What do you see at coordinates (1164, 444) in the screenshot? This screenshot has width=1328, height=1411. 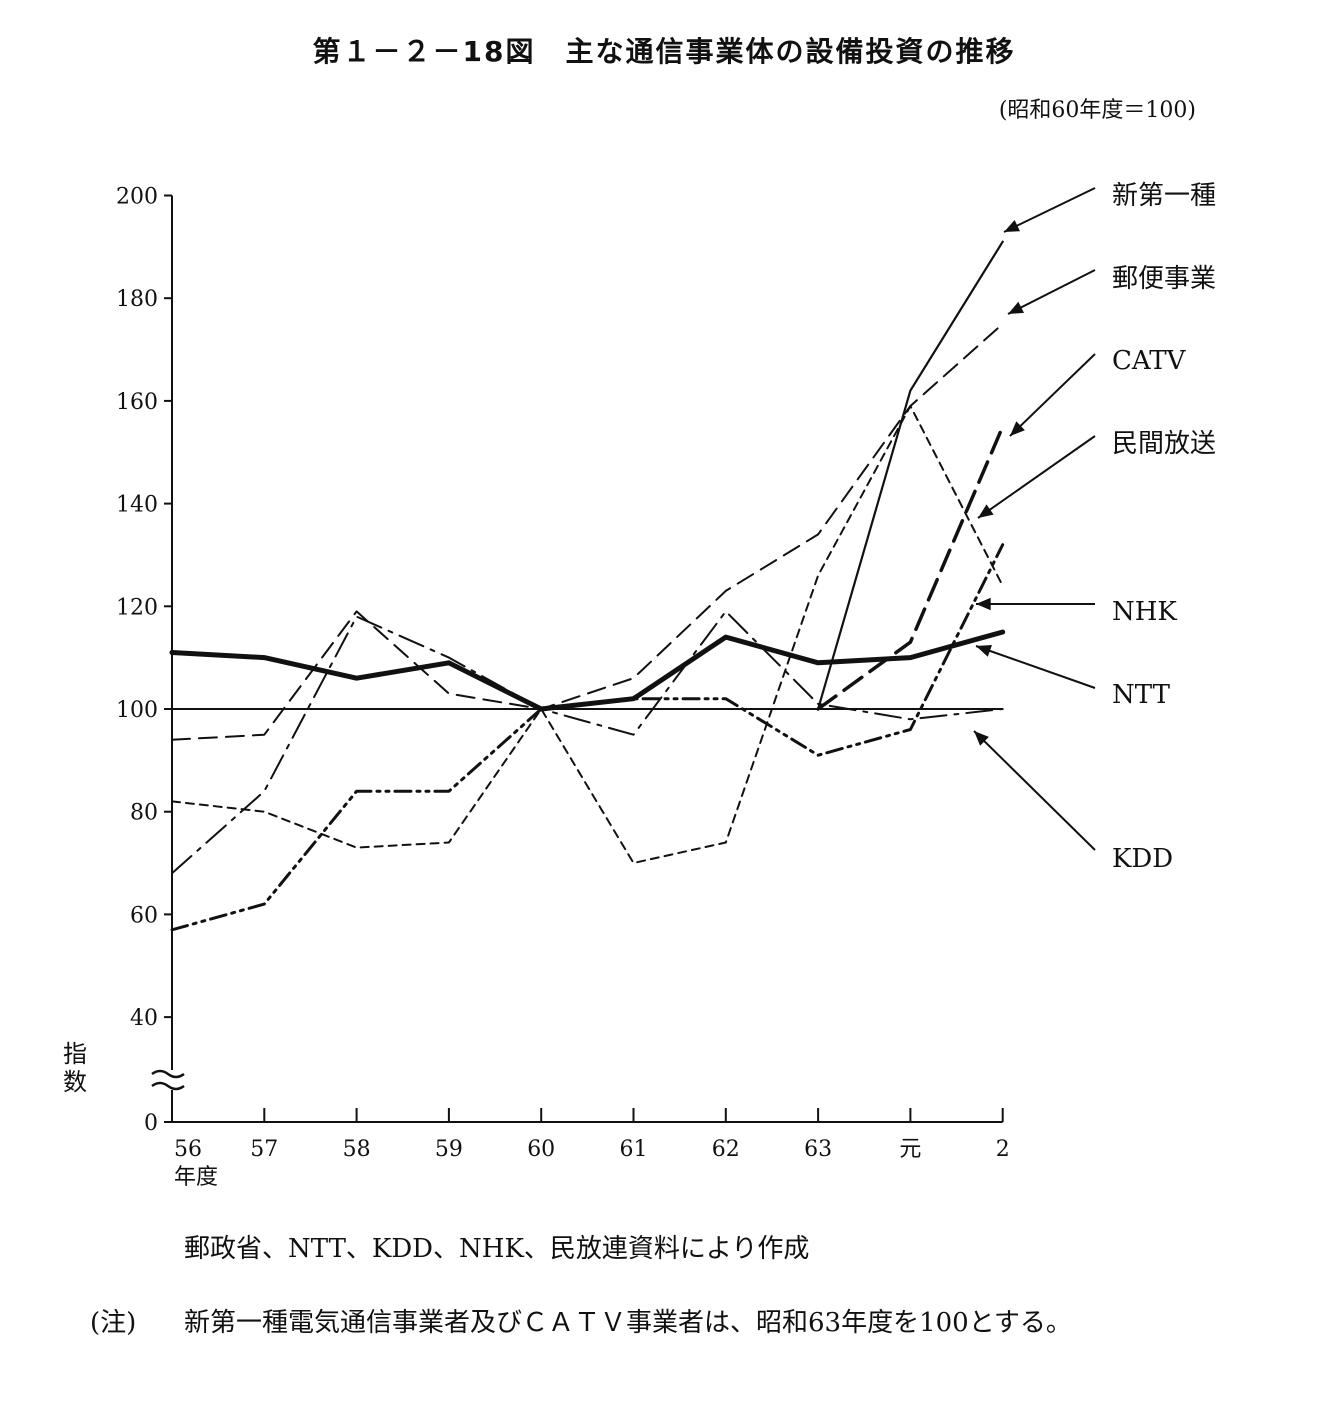 I see `legend-label-民間放送: 民間放送` at bounding box center [1164, 444].